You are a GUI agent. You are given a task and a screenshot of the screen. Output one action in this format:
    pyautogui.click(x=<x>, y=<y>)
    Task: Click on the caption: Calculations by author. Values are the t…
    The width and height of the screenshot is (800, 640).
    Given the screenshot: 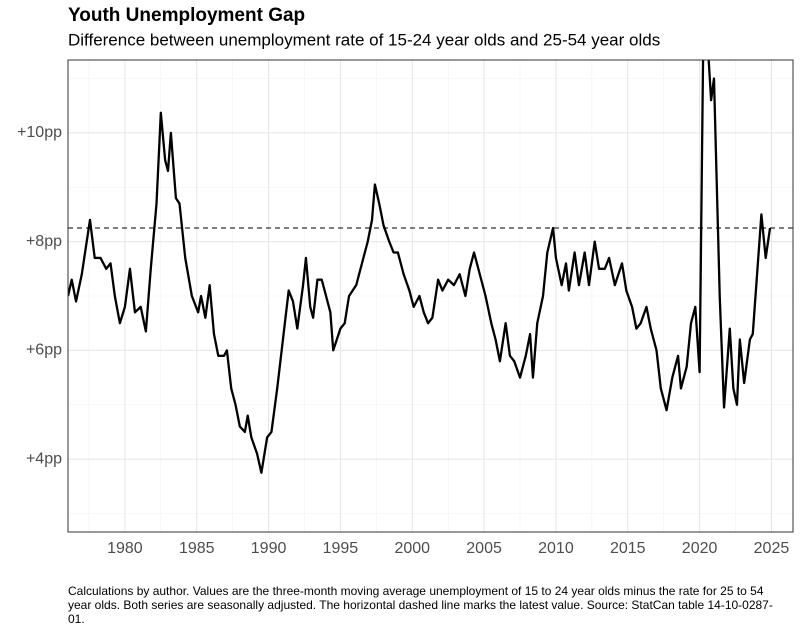 What is the action you would take?
    pyautogui.click(x=420, y=605)
    